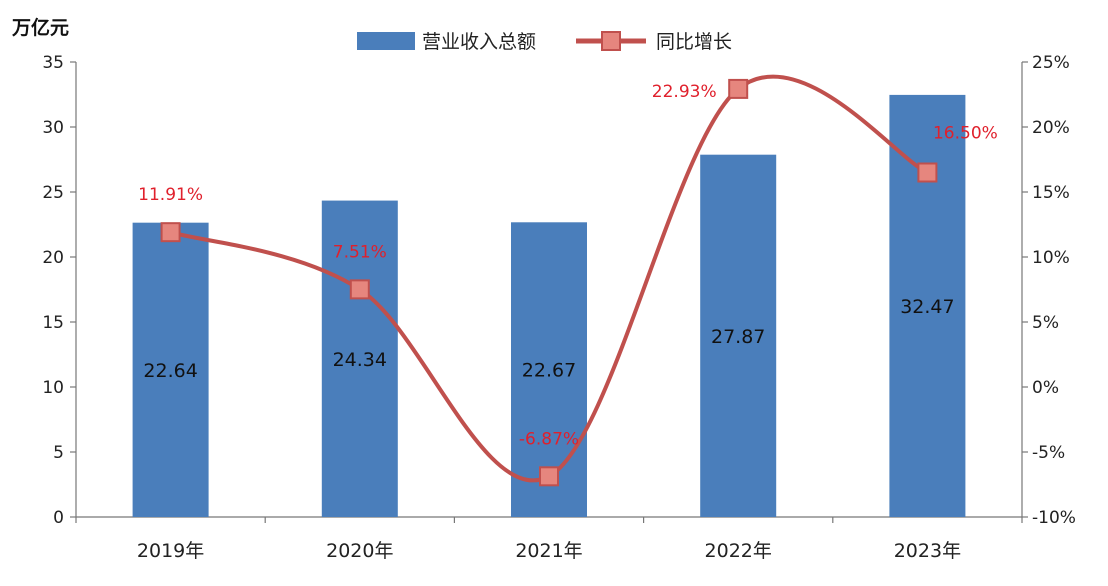  I want to click on x-tick-label: 2020年, so click(359, 551).